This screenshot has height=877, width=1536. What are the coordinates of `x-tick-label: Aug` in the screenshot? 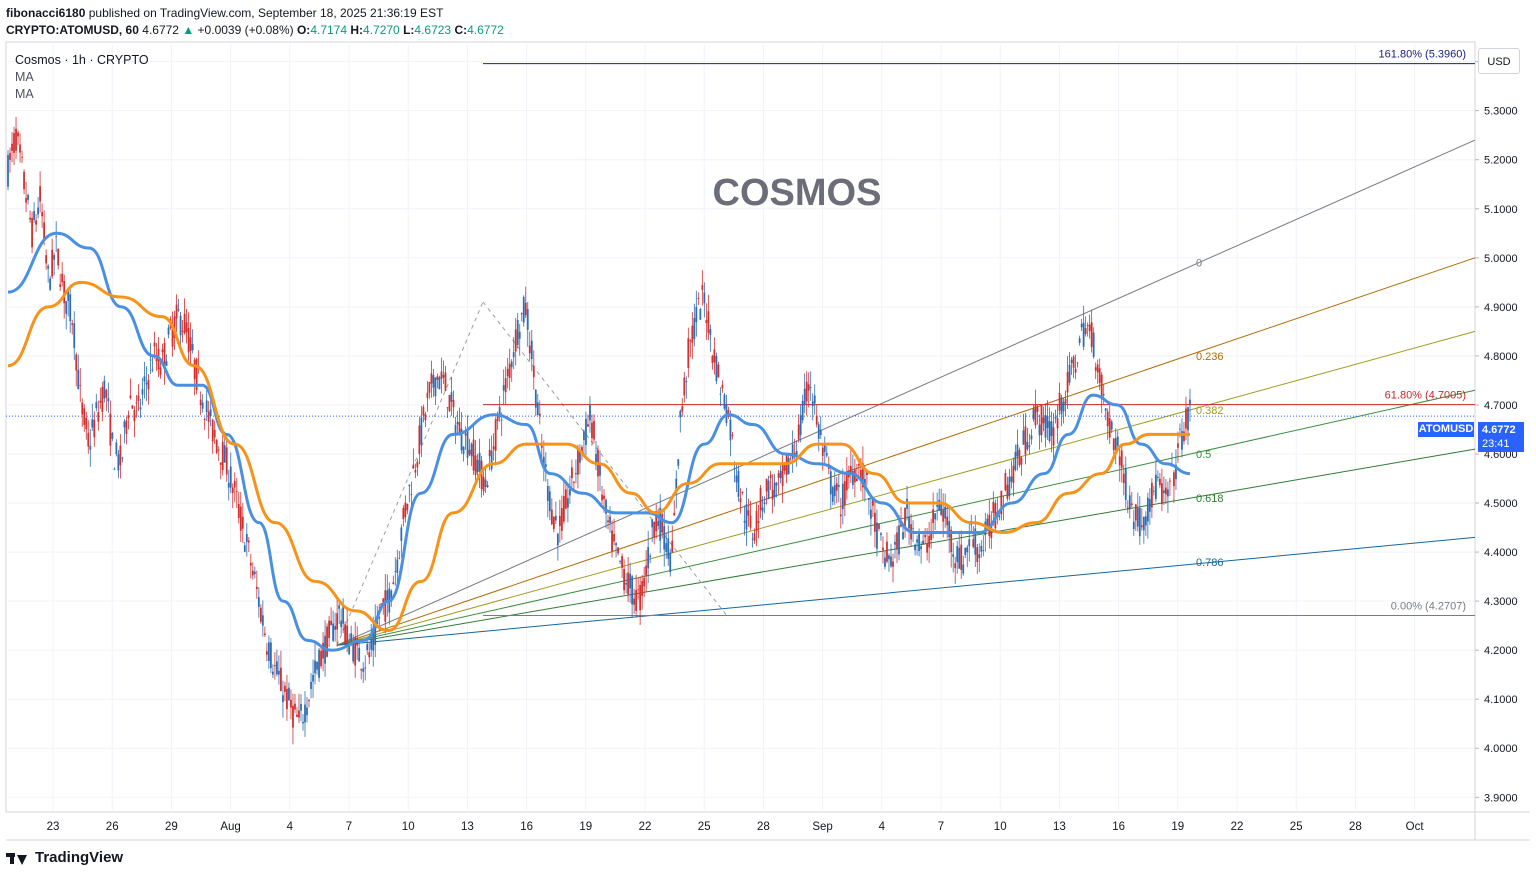 It's located at (230, 827).